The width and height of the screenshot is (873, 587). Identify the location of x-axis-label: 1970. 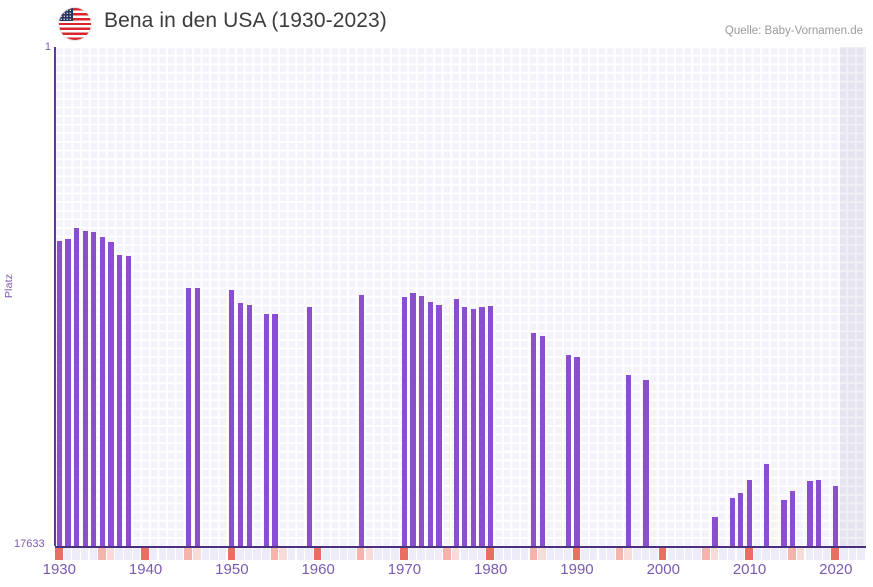
(404, 569).